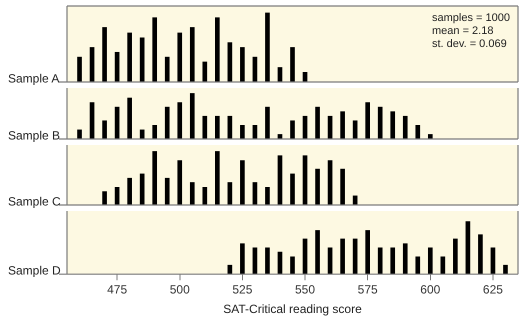  Describe the element at coordinates (368, 289) in the screenshot. I see `x-tick-label: 575` at that location.